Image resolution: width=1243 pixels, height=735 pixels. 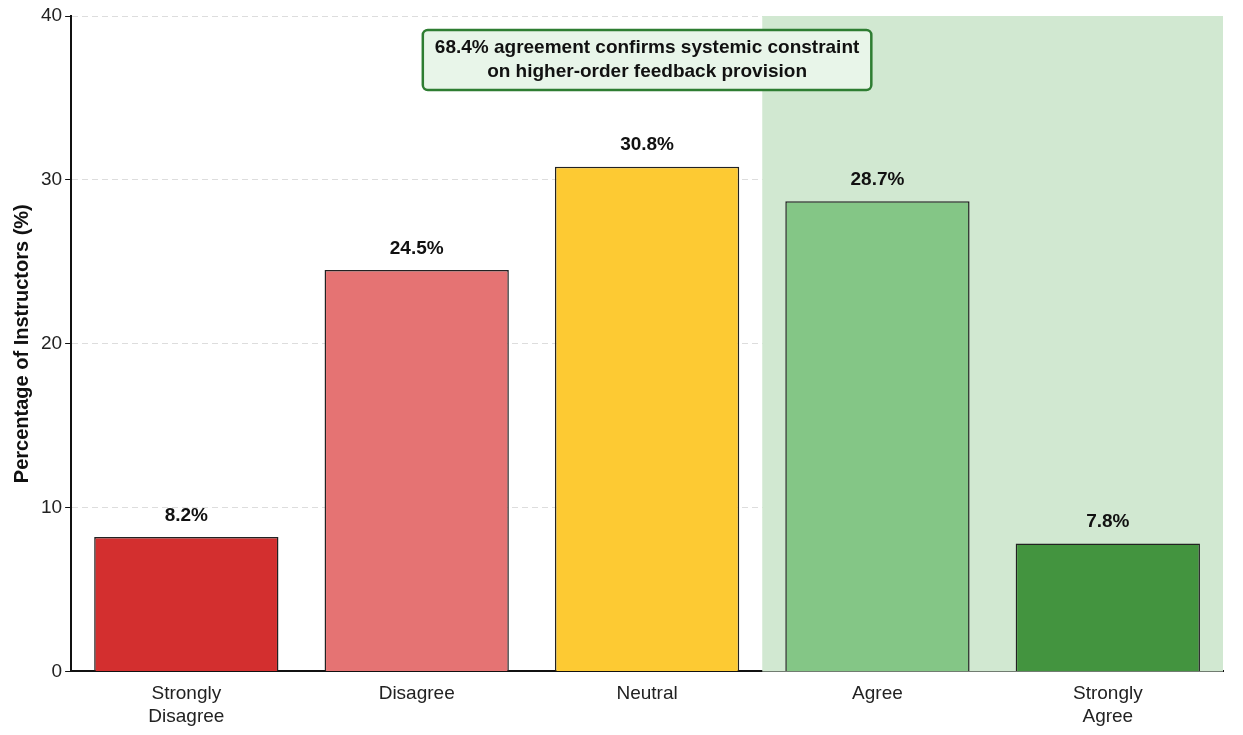 What do you see at coordinates (416, 693) in the screenshot?
I see `x-tick-label: Disagree` at bounding box center [416, 693].